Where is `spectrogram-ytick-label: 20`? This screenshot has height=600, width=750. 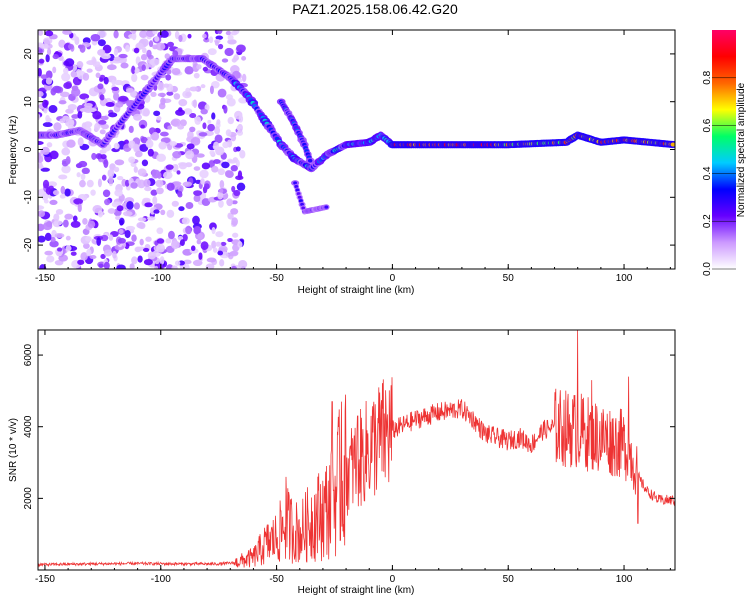 spectrogram-ytick-label: 20 is located at coordinates (28, 54).